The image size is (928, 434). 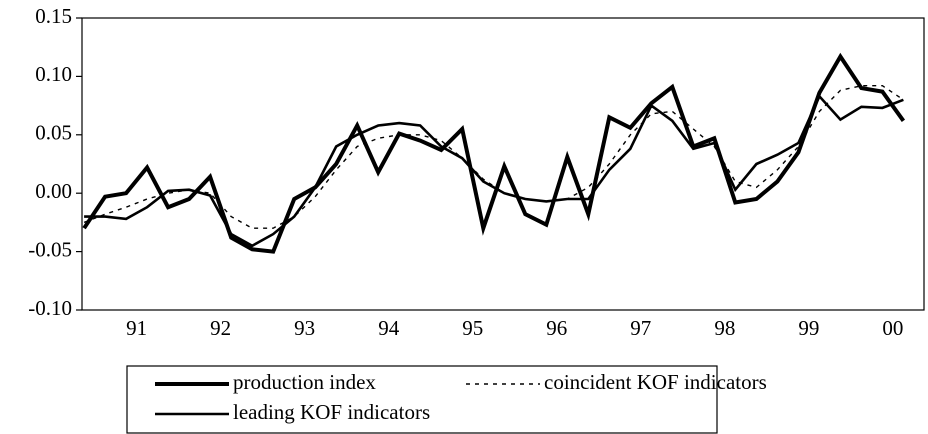 I want to click on x-tick-label: 94, so click(x=389, y=328).